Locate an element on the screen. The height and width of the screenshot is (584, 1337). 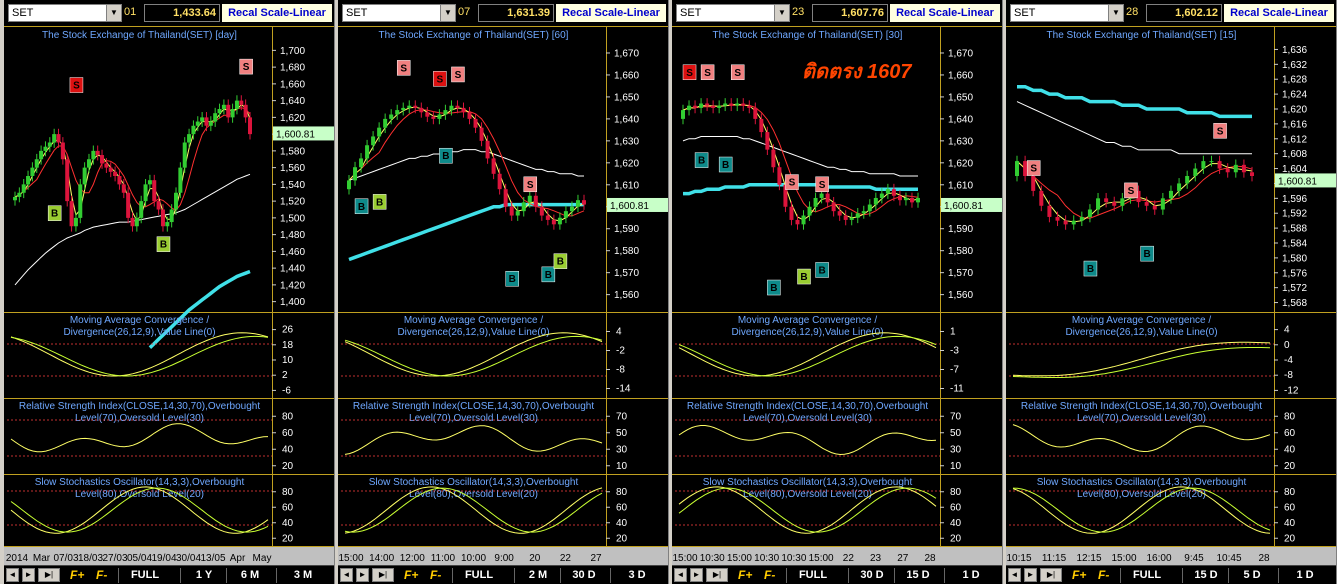
svg-text: S is located at coordinates (1220, 131).